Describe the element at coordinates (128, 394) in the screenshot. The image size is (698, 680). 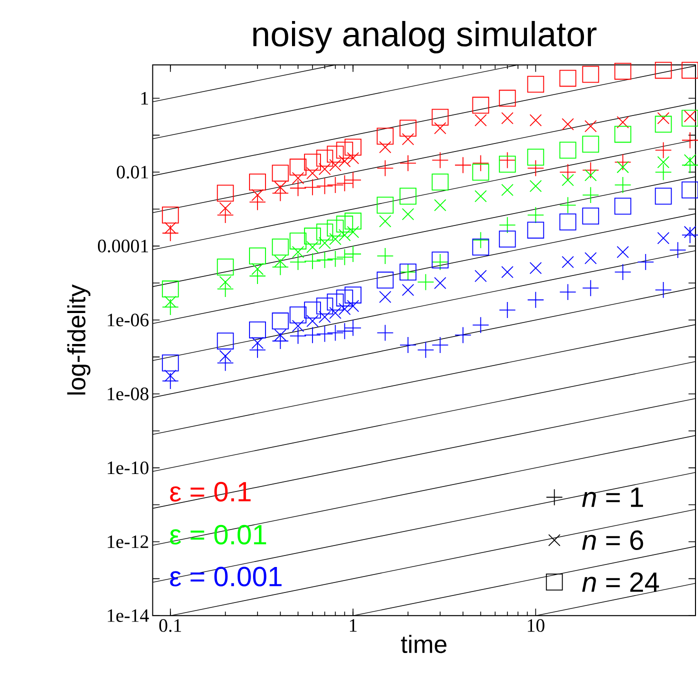
I see `y-tick-label: 1e-08` at that location.